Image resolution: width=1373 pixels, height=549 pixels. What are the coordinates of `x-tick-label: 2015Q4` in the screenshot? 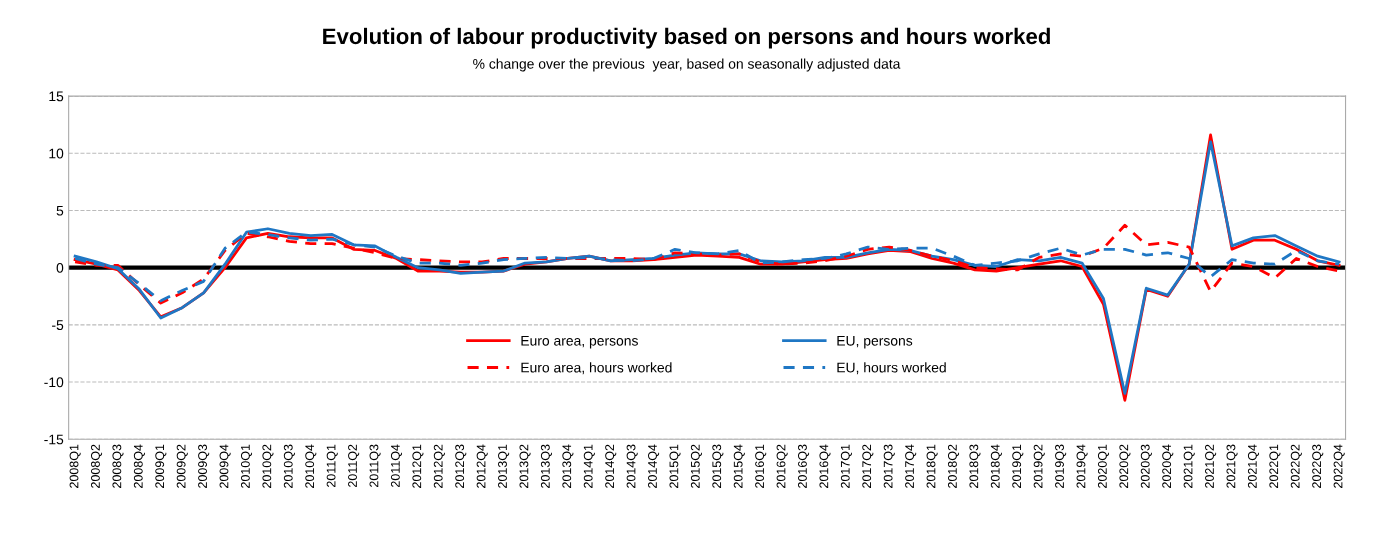 It's located at (739, 466).